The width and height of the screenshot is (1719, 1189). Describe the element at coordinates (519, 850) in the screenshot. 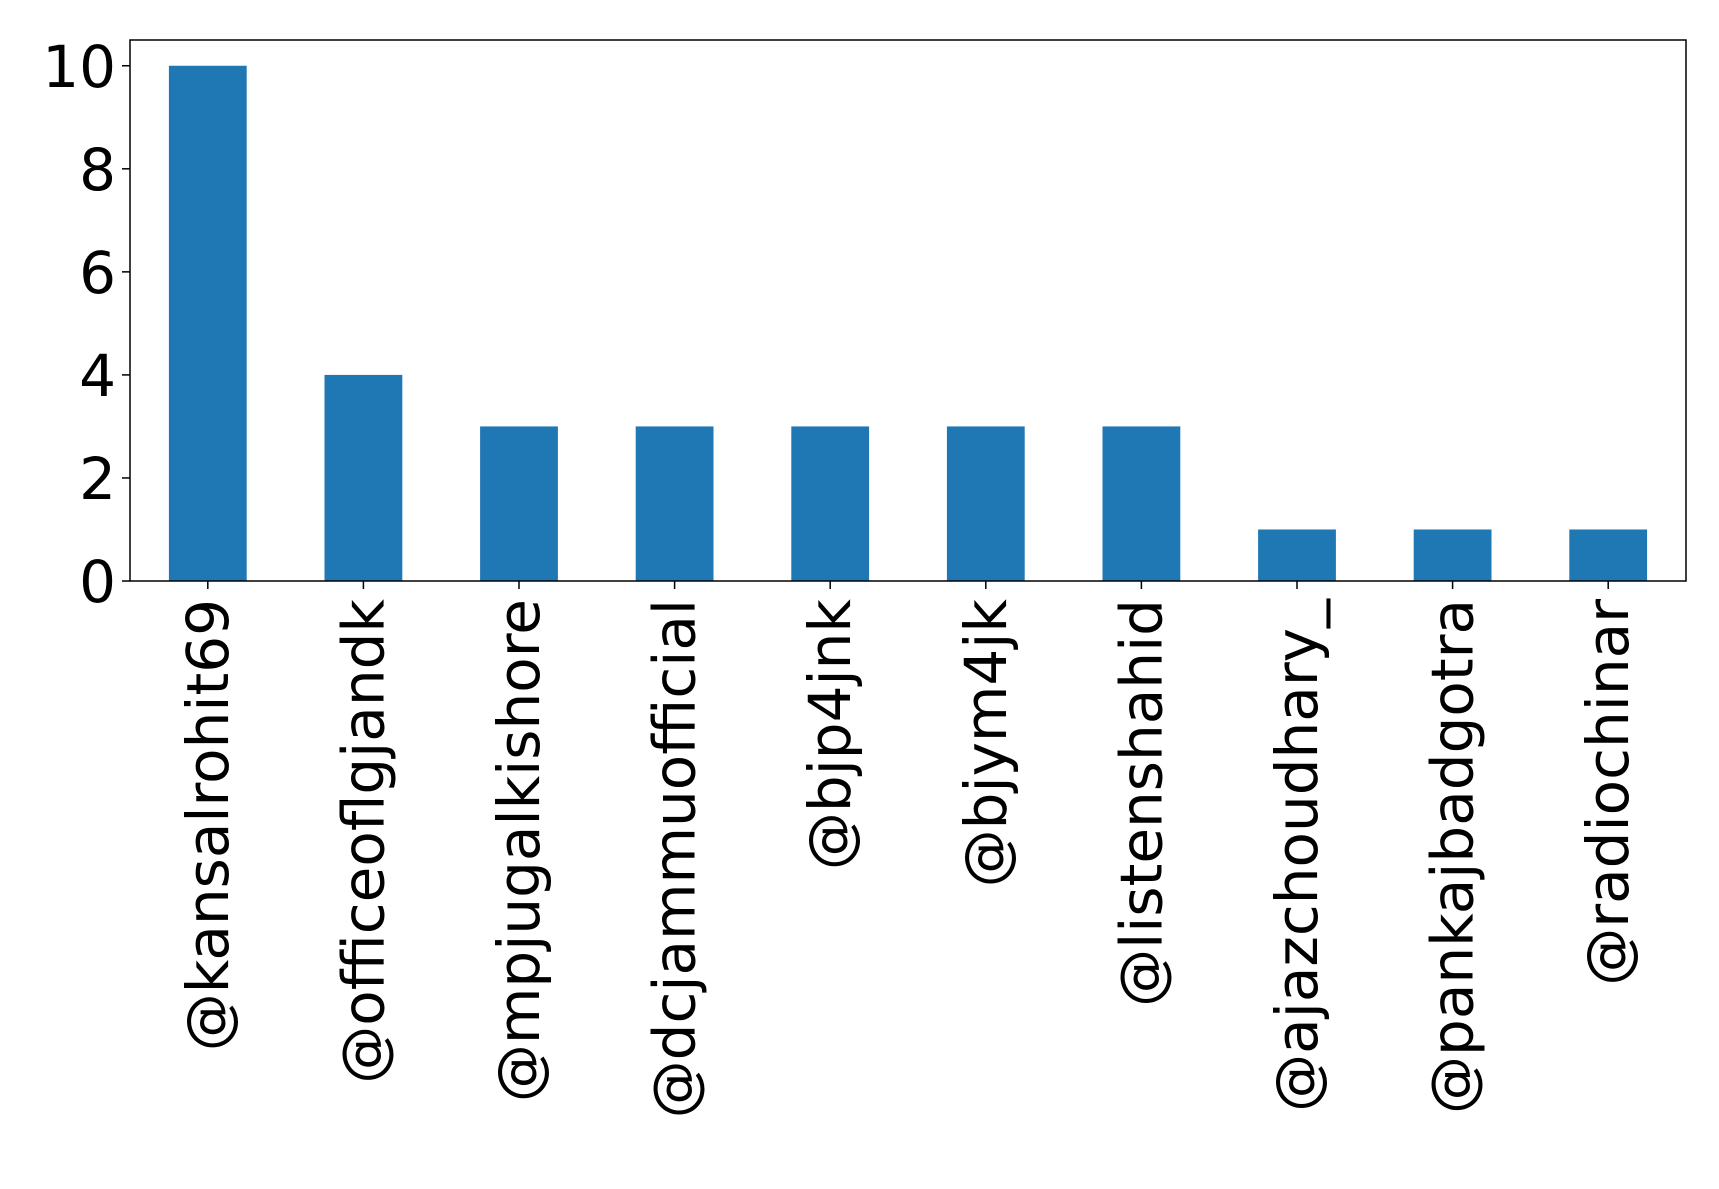

I see `x-tick-label: @mpjugalkishore` at that location.